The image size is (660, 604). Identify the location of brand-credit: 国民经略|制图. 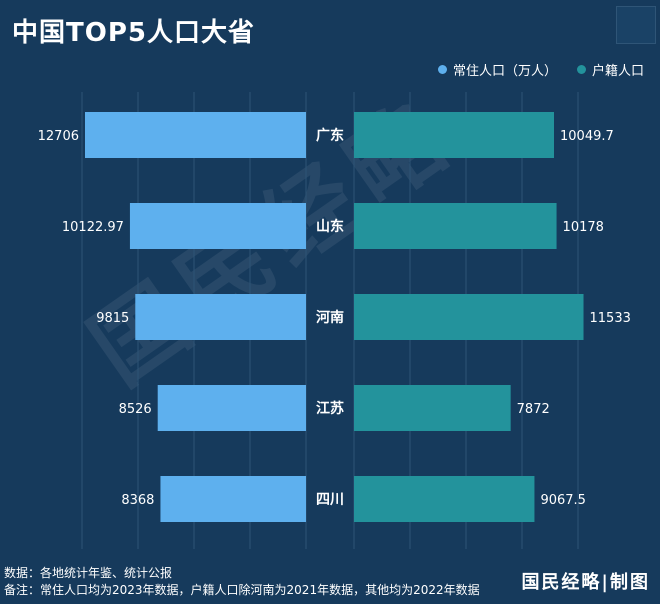
(585, 582).